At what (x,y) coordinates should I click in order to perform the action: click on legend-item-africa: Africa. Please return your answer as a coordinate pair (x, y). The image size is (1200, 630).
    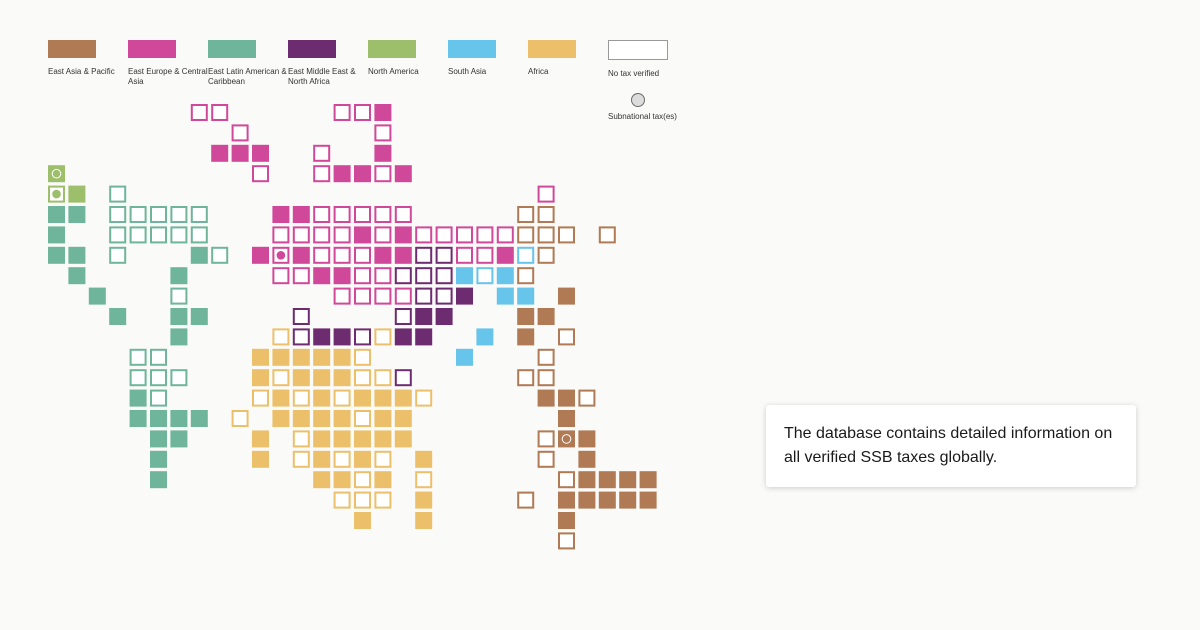
    Looking at the image, I should click on (568, 58).